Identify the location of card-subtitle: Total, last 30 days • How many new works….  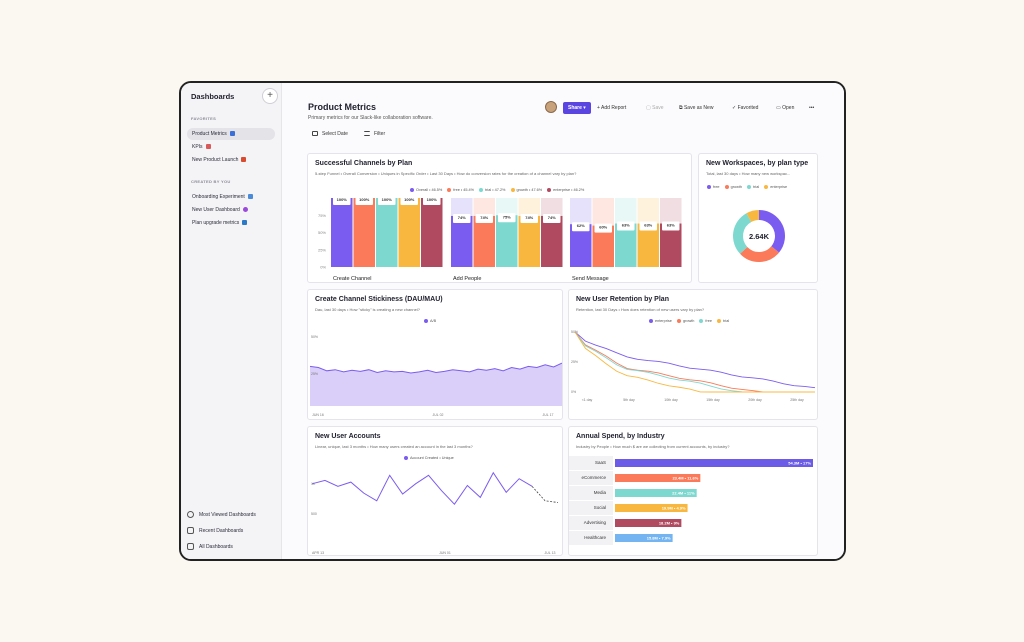
(748, 173).